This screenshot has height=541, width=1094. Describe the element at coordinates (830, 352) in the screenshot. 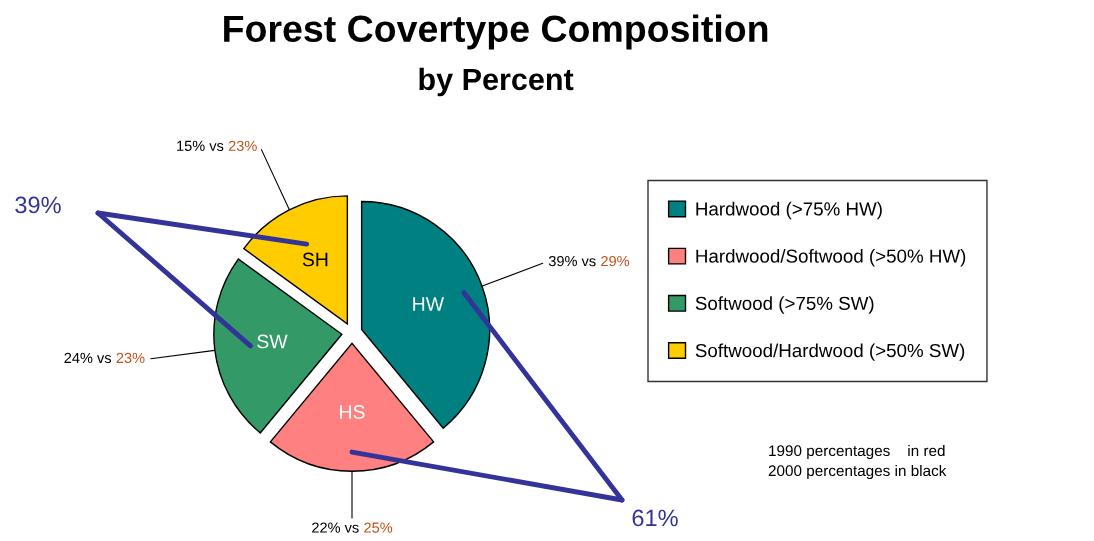

I see `legend-label: Softwood/Hardwood (>50% SW)` at that location.